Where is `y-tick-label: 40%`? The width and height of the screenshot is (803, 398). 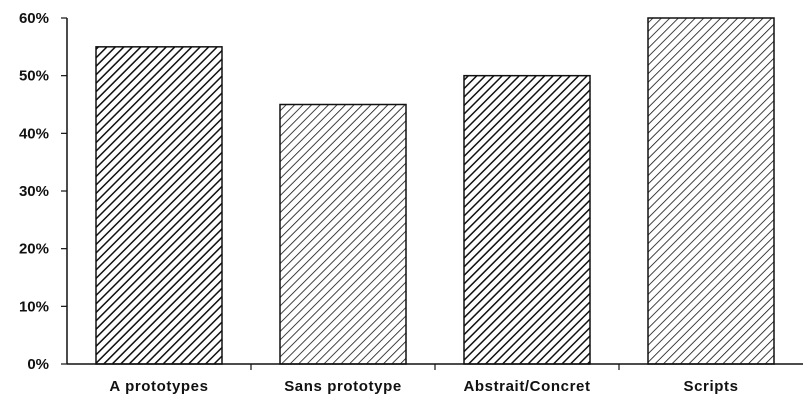 y-tick-label: 40% is located at coordinates (34, 133).